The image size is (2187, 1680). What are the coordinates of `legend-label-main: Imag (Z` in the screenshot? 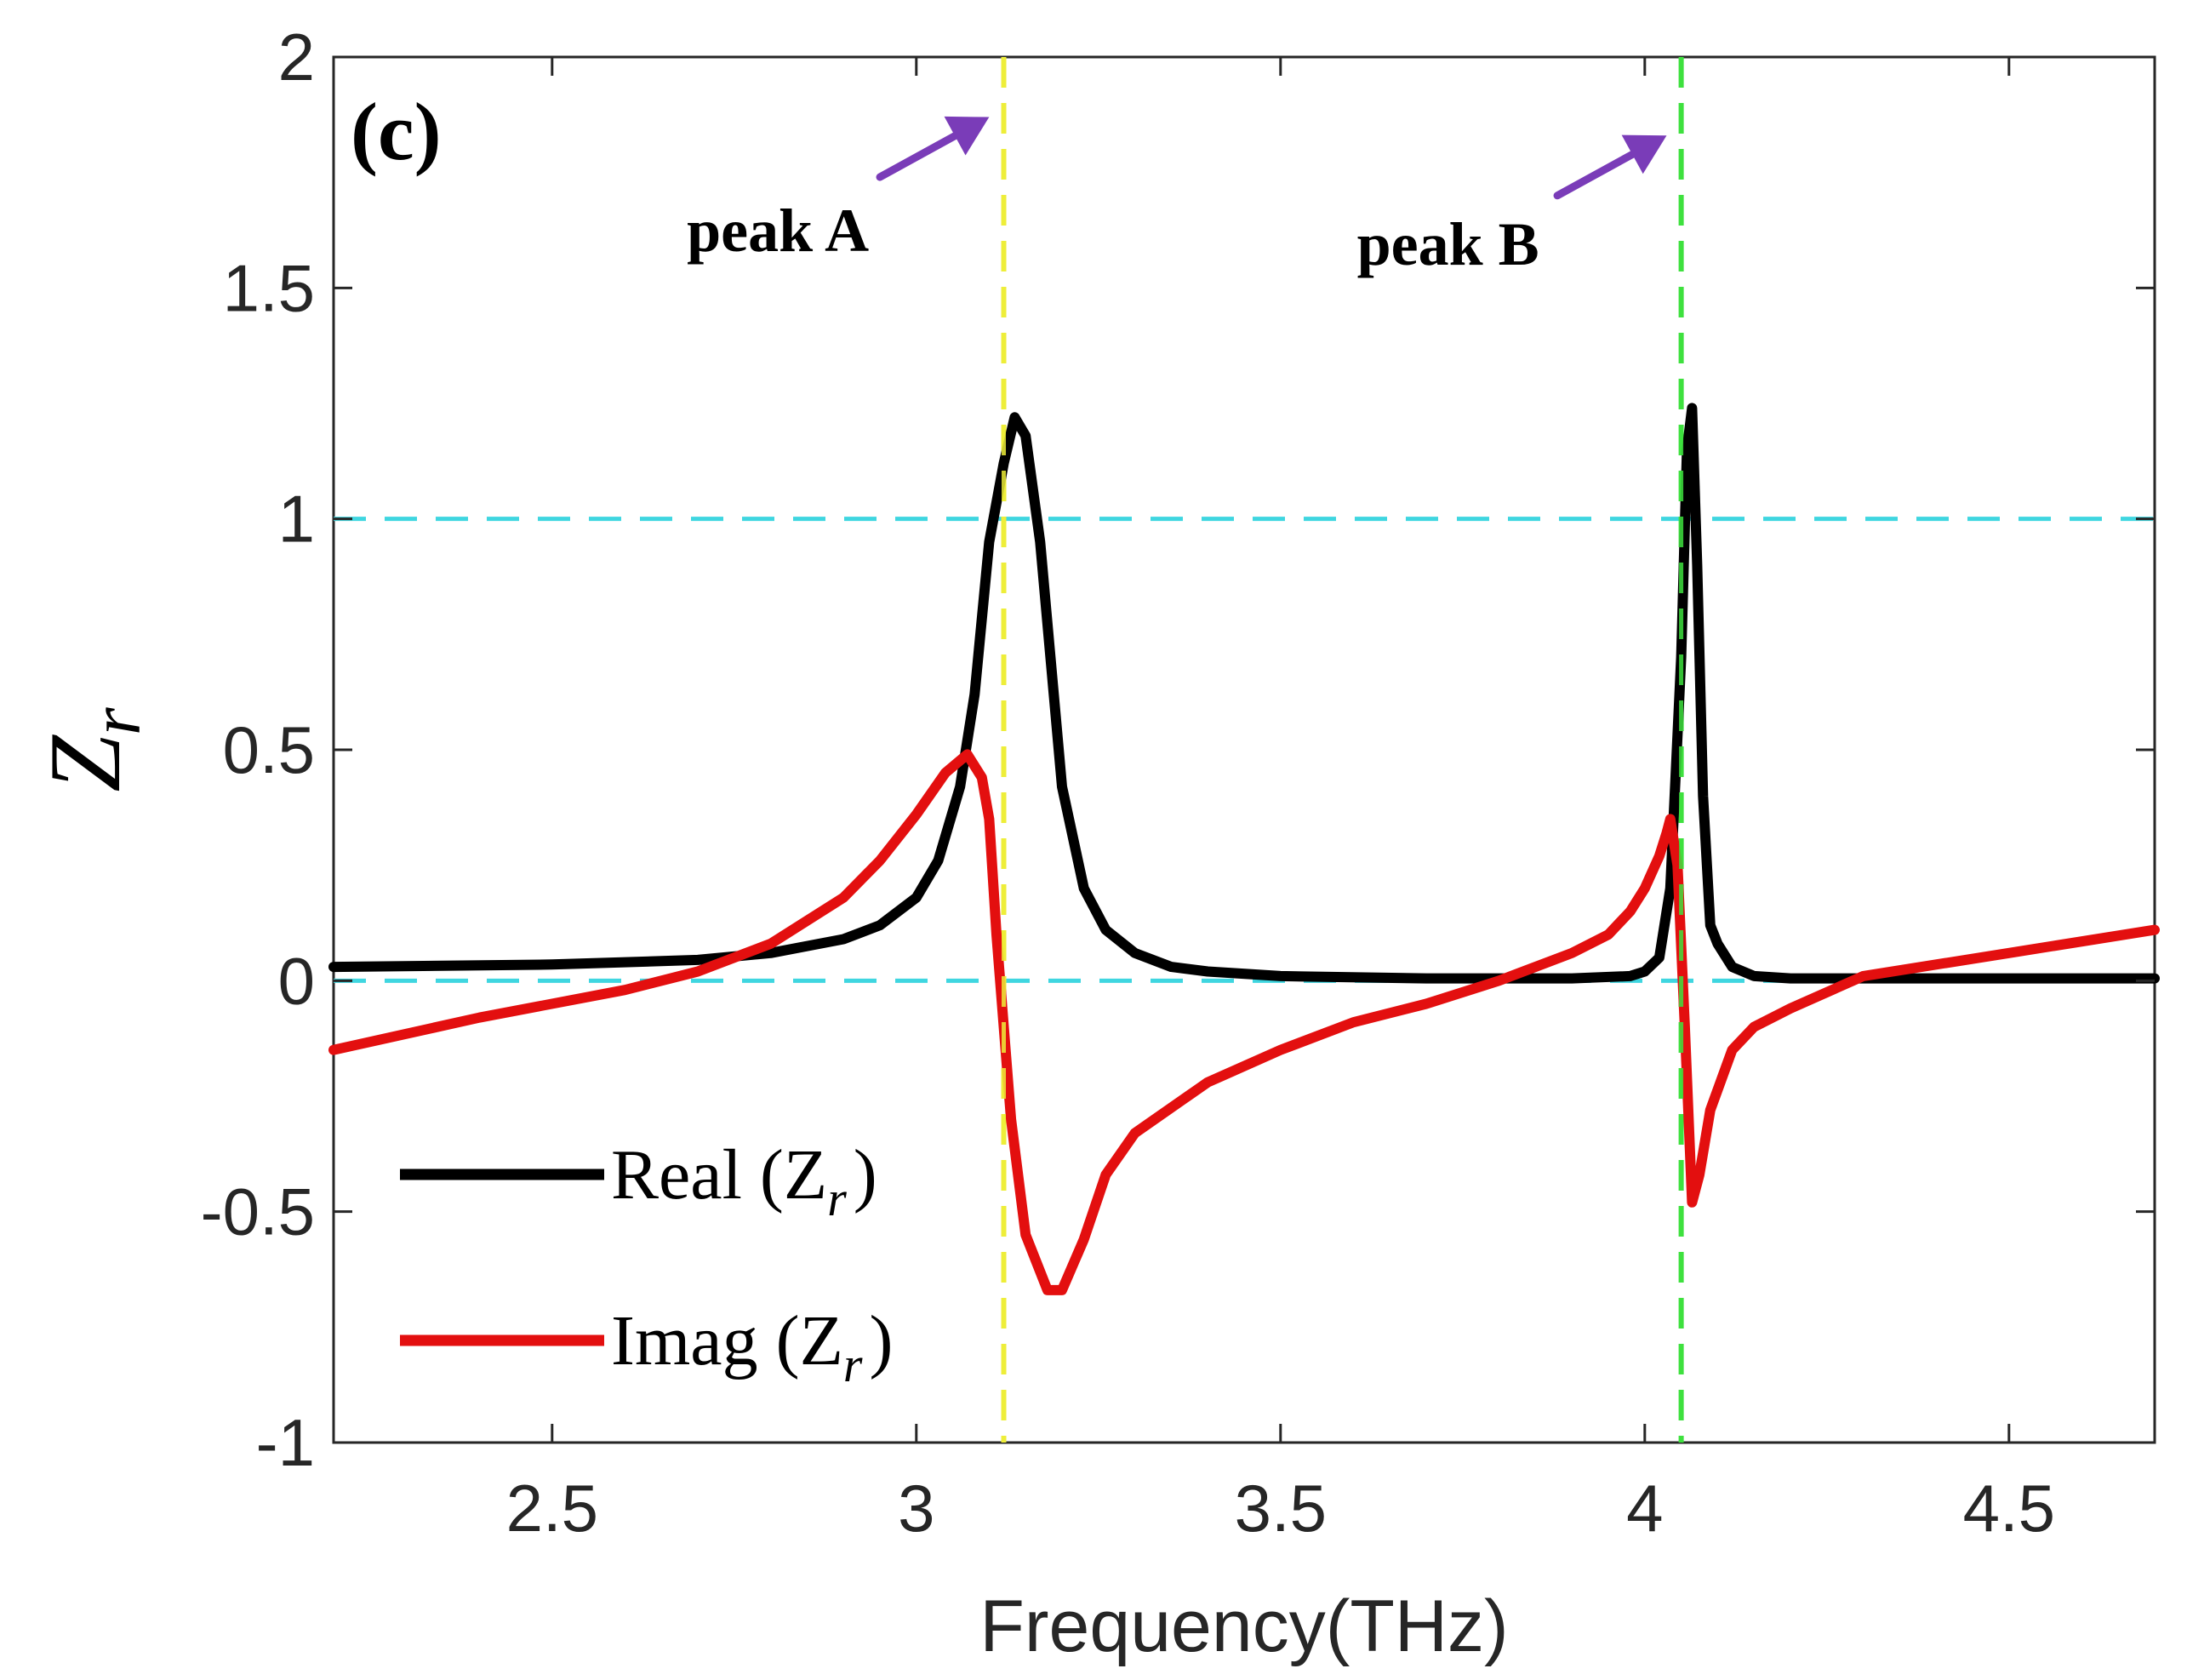 It's located at (727, 1340).